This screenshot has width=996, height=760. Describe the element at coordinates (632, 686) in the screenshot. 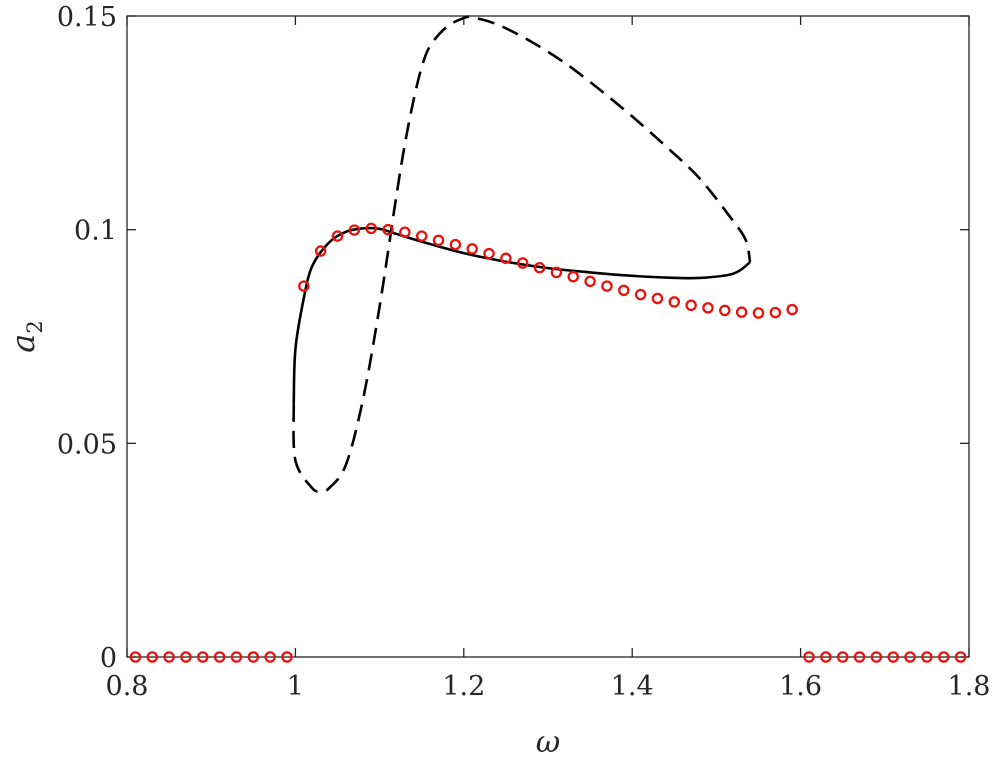

I see `x-tick-label: 1.4` at that location.